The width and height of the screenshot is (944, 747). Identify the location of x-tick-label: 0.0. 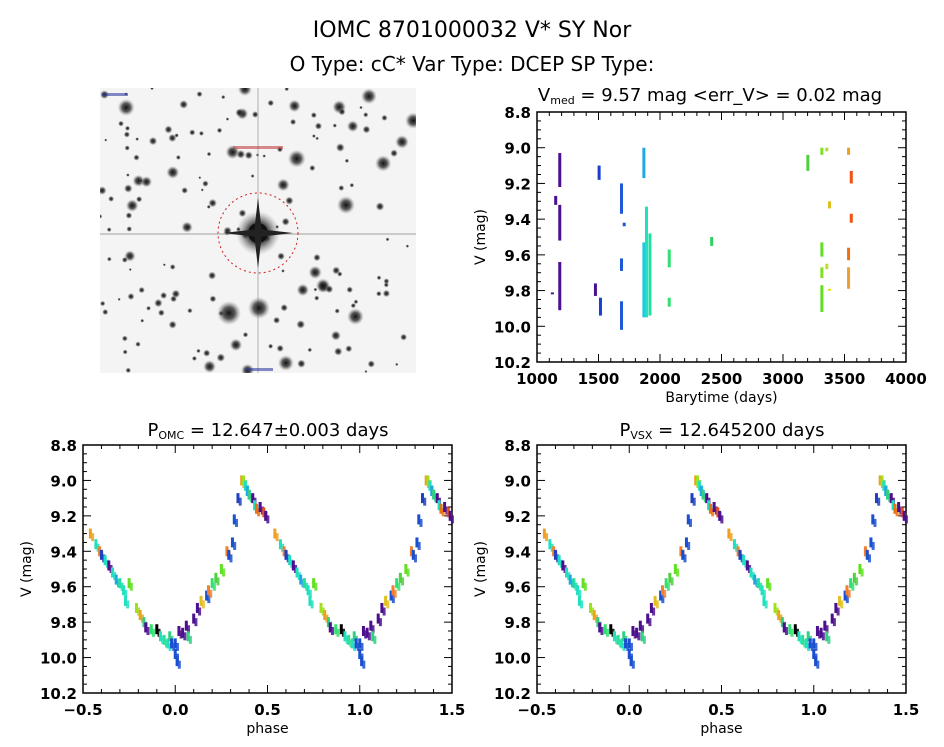
(175, 710).